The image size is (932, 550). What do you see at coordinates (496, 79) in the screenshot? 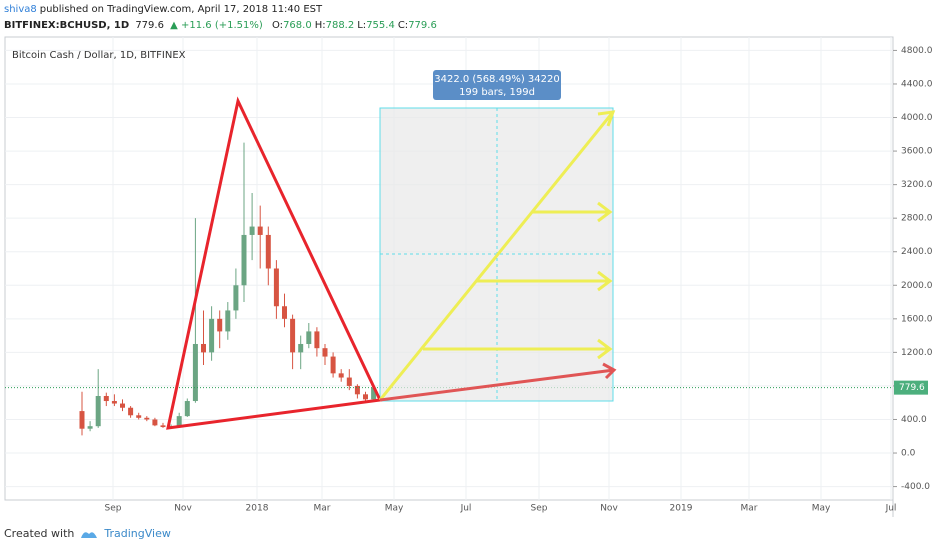
I see `projection-label: 3422.0 (568.49%) 34220` at bounding box center [496, 79].